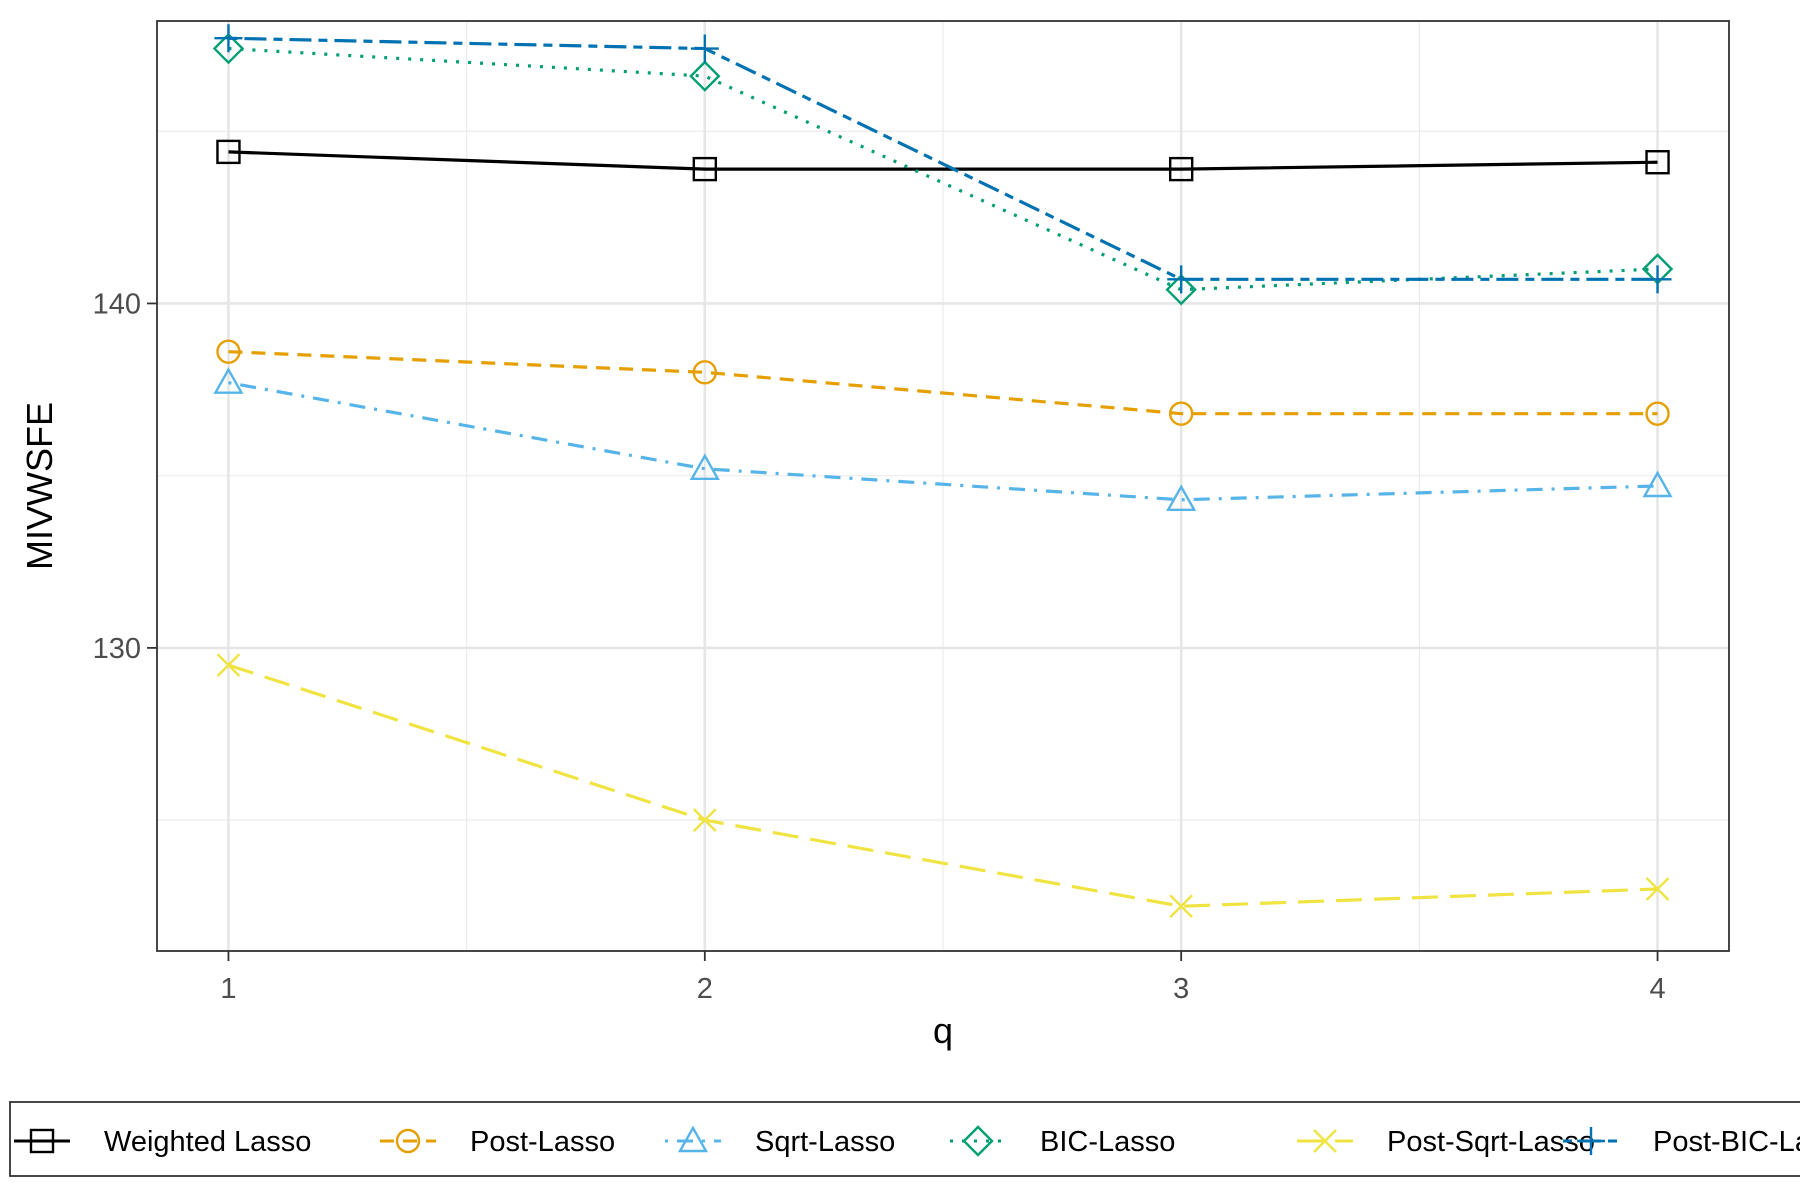 The height and width of the screenshot is (1200, 1800). What do you see at coordinates (207, 1142) in the screenshot?
I see `legend-label: Weighted Lasso` at bounding box center [207, 1142].